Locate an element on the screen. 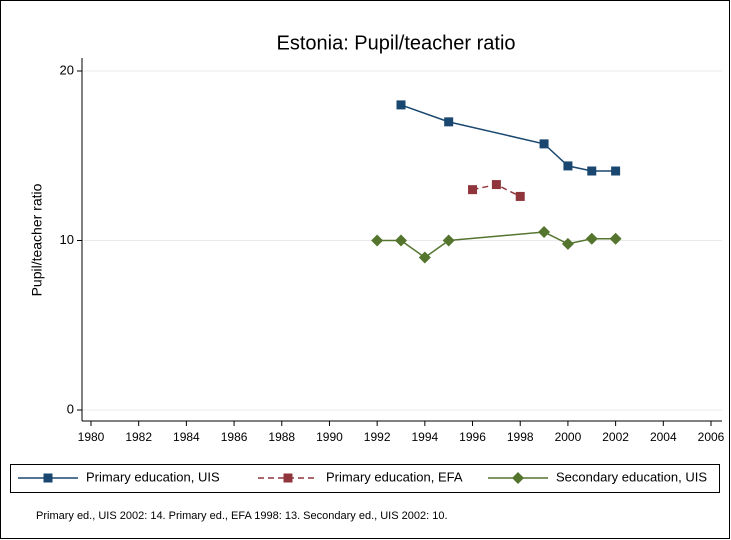 Image resolution: width=731 pixels, height=540 pixels. x-tick-label: 2002 is located at coordinates (615, 437).